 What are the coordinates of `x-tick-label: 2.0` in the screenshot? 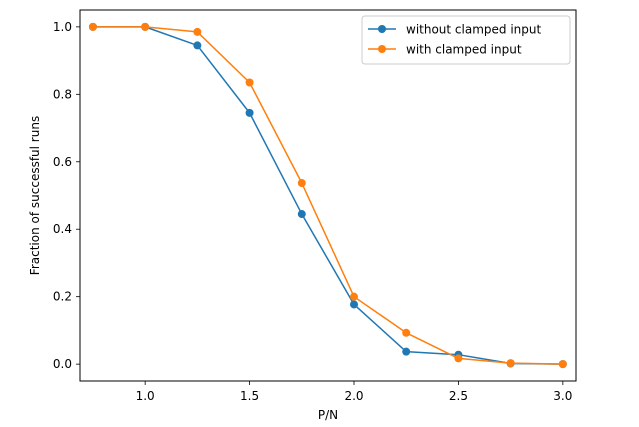 It's located at (353, 396).